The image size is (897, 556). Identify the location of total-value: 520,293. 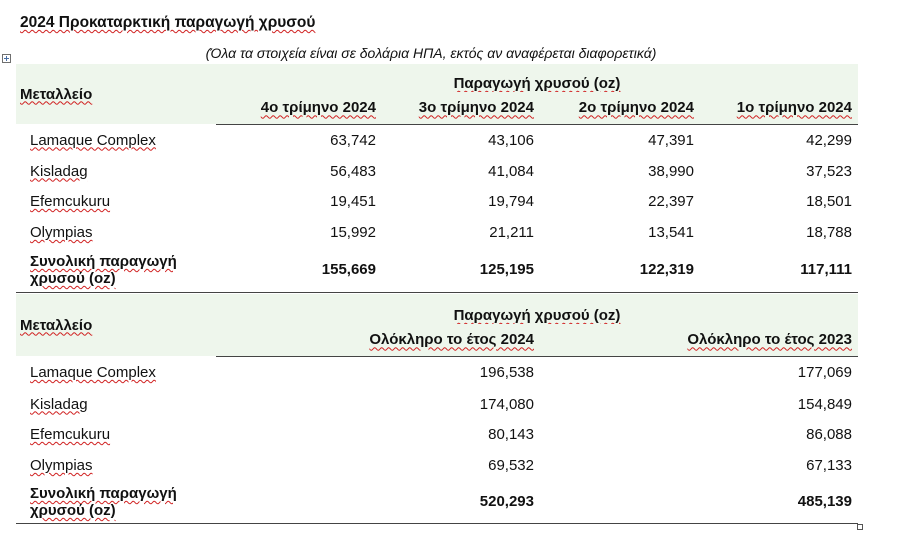
(378, 502).